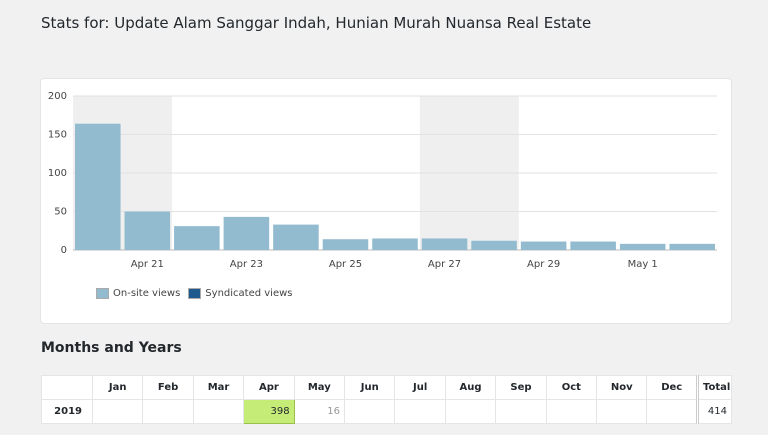 The image size is (768, 435). I want to click on bar-onsite: Apr 21: 50, so click(147, 230).